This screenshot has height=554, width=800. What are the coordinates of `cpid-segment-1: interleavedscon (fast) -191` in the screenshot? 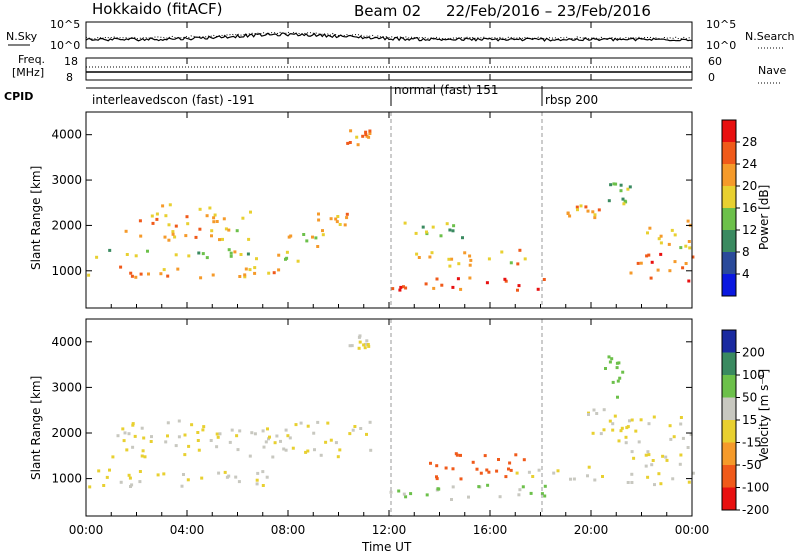 It's located at (173, 100).